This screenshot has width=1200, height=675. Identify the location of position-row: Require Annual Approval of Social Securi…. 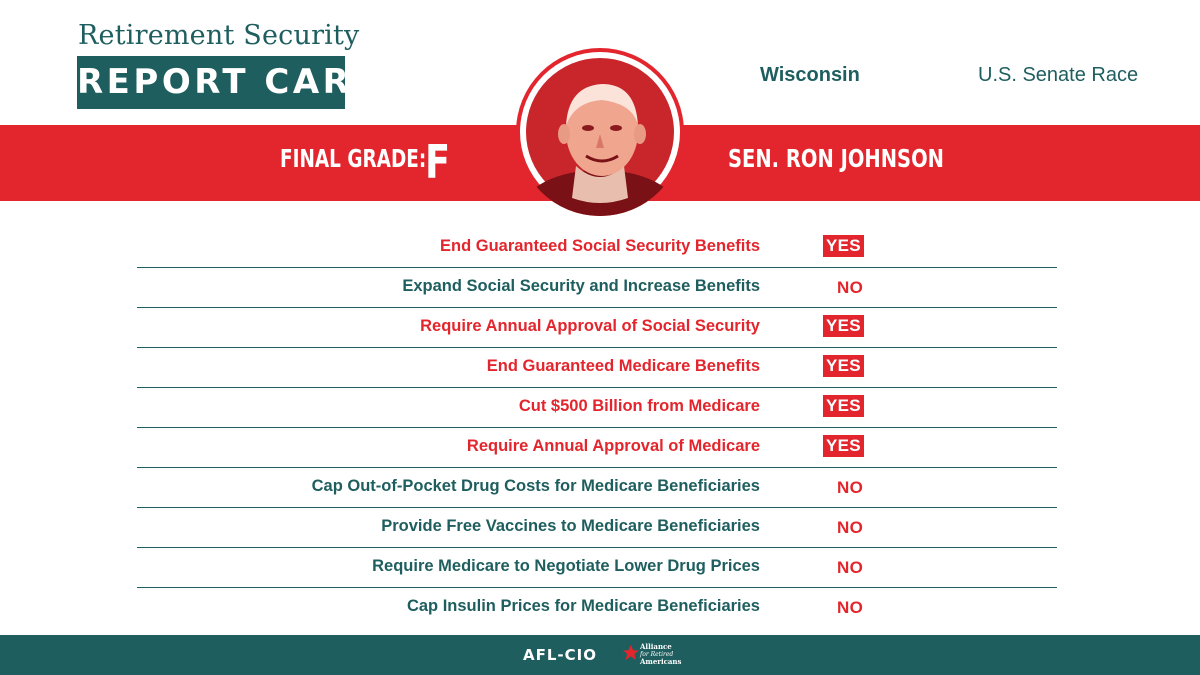
(597, 328).